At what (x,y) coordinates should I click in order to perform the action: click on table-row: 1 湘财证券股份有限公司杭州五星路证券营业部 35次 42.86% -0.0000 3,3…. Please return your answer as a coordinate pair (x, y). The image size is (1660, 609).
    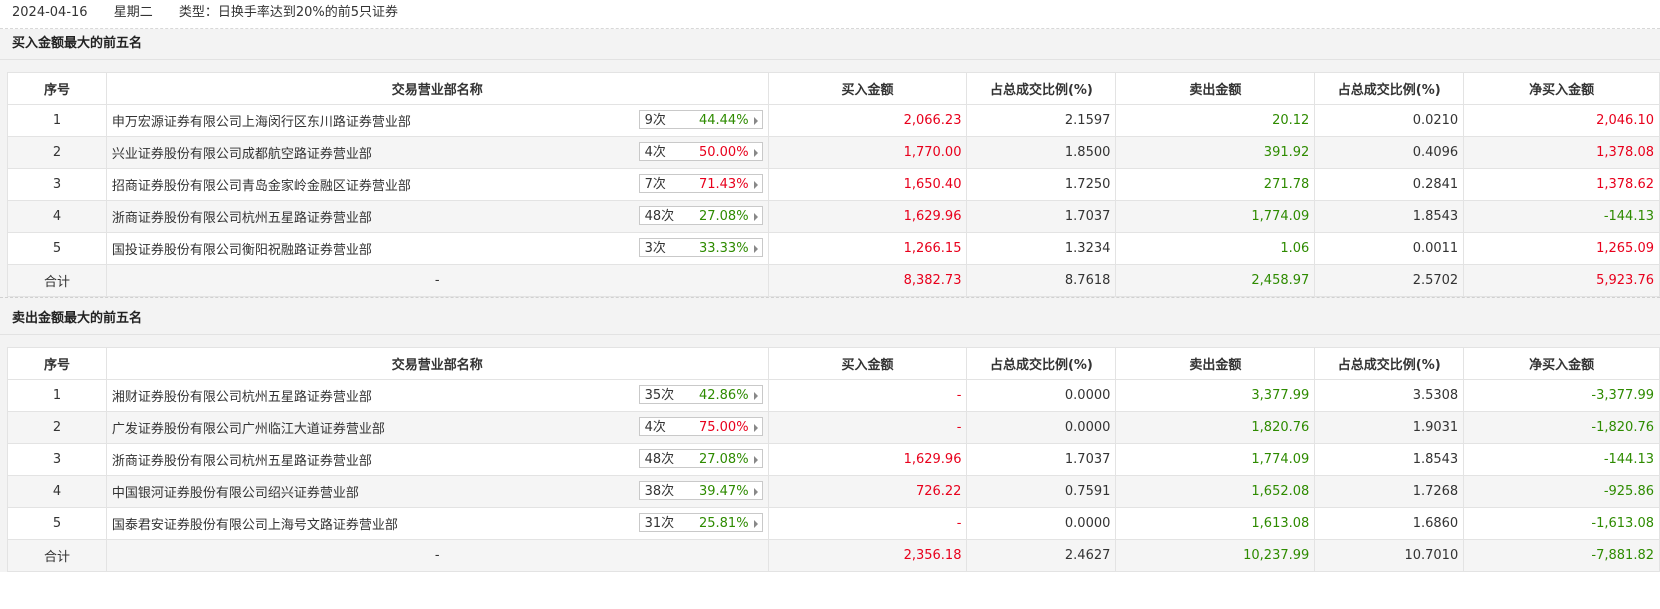
    Looking at the image, I should click on (833, 395).